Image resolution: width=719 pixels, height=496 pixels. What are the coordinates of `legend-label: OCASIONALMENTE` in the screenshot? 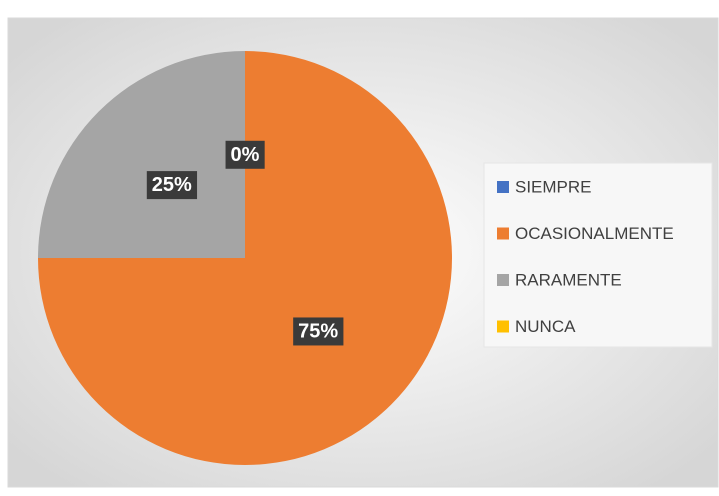 It's located at (594, 233).